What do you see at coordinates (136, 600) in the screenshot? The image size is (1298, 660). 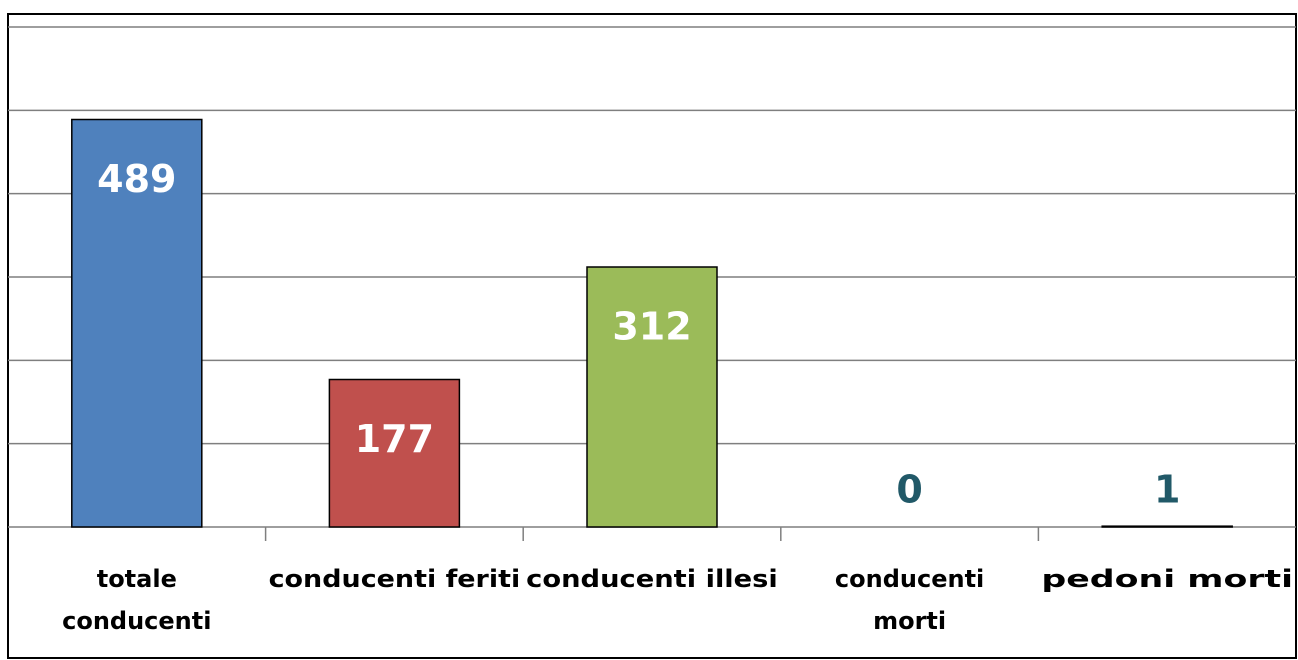 I see `x-tick-label: totale conducenti` at bounding box center [136, 600].